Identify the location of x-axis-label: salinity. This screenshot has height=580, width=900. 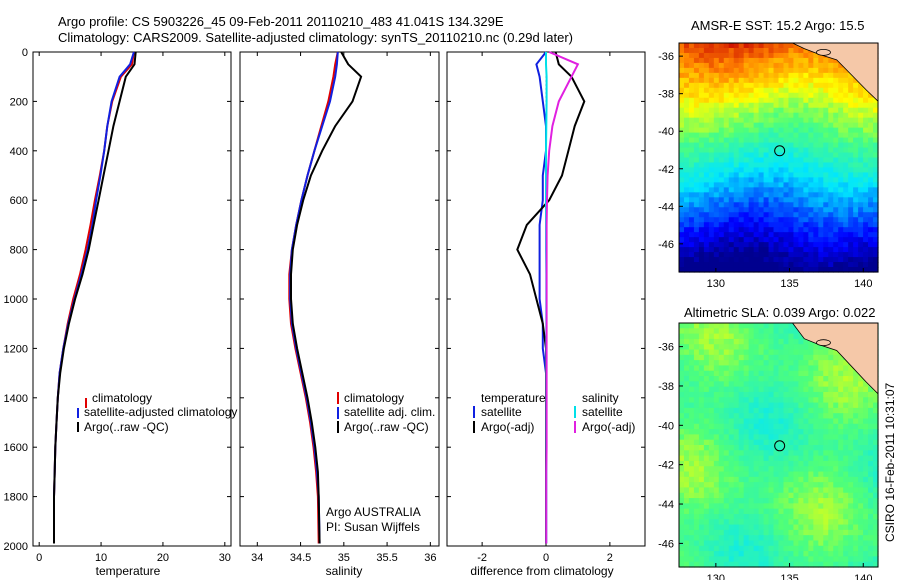
(344, 571).